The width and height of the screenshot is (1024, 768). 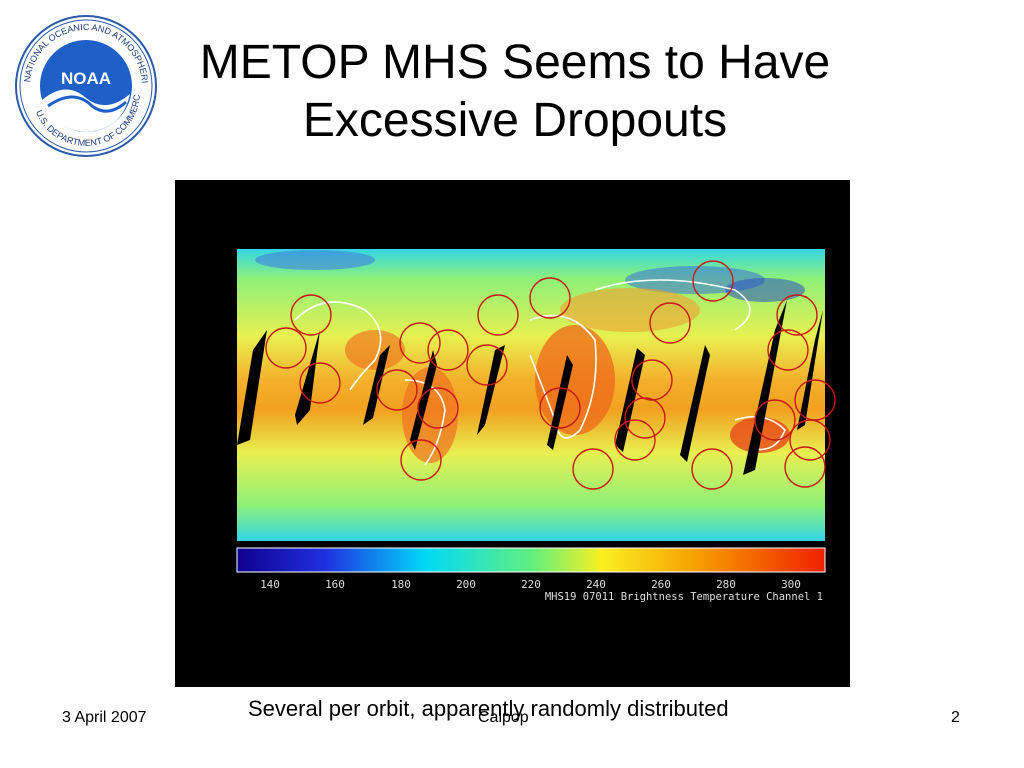 I want to click on colorbar-tick: 240, so click(x=596, y=584).